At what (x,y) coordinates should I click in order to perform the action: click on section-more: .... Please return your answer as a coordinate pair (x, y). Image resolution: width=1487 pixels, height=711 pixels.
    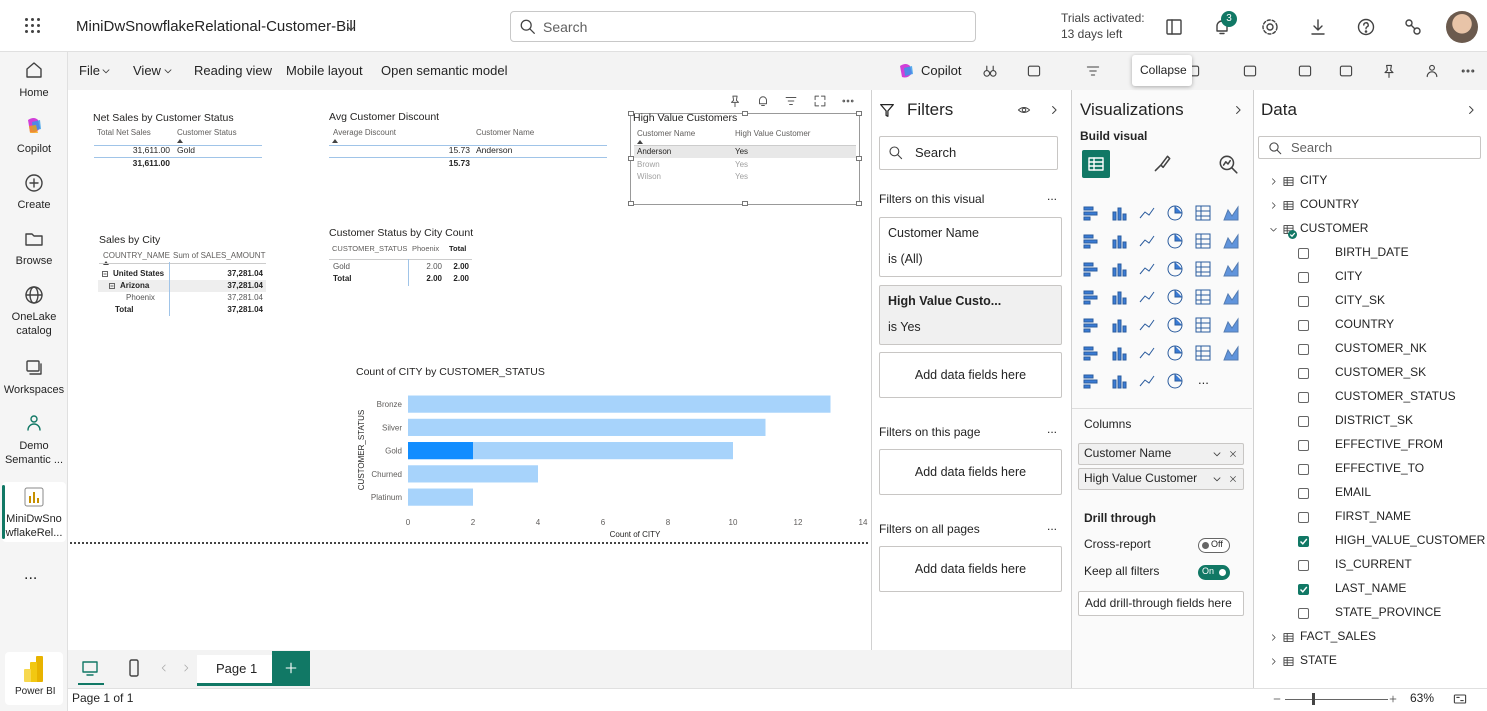
    Looking at the image, I should click on (1052, 526).